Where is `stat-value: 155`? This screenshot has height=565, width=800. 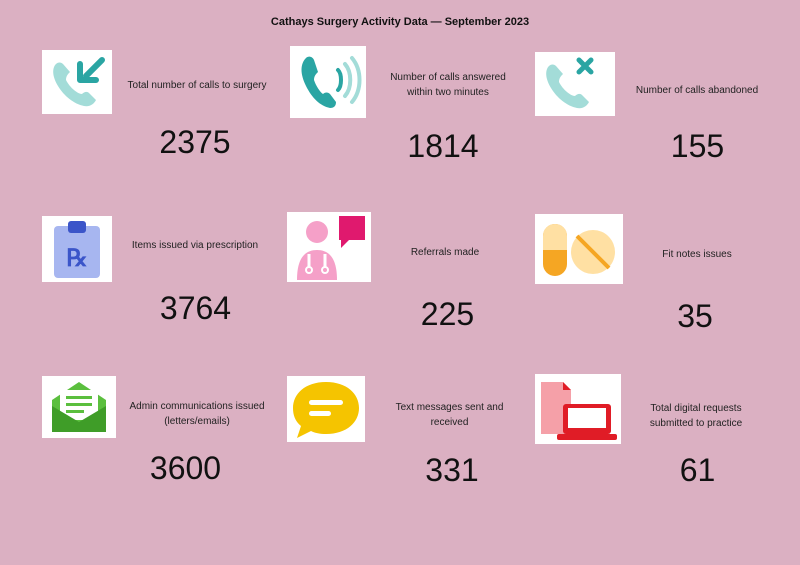
stat-value: 155 is located at coordinates (697, 146).